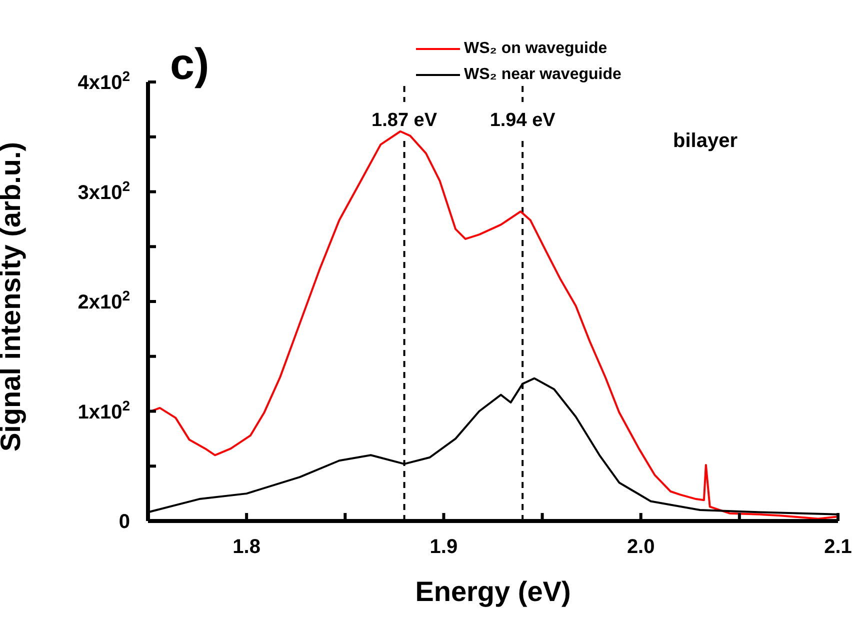 The image size is (856, 619). Describe the element at coordinates (190, 65) in the screenshot. I see `annotation: c)` at that location.